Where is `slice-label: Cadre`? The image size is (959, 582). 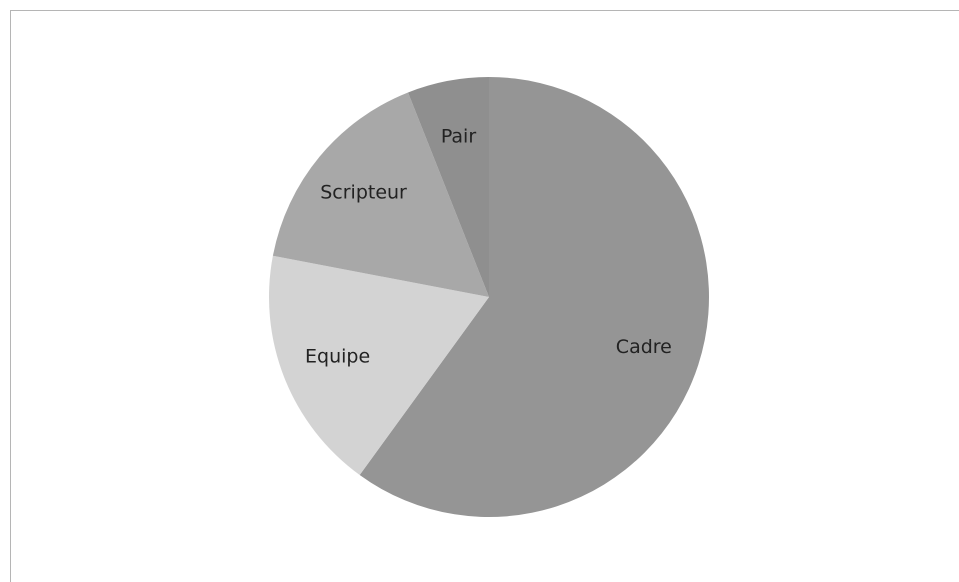
slice-label: Cadre is located at coordinates (644, 347).